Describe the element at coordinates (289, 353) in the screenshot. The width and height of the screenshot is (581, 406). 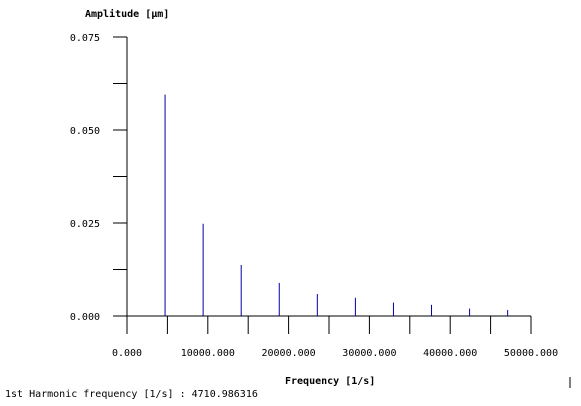
I see `x-tick-label: 20000.000` at that location.